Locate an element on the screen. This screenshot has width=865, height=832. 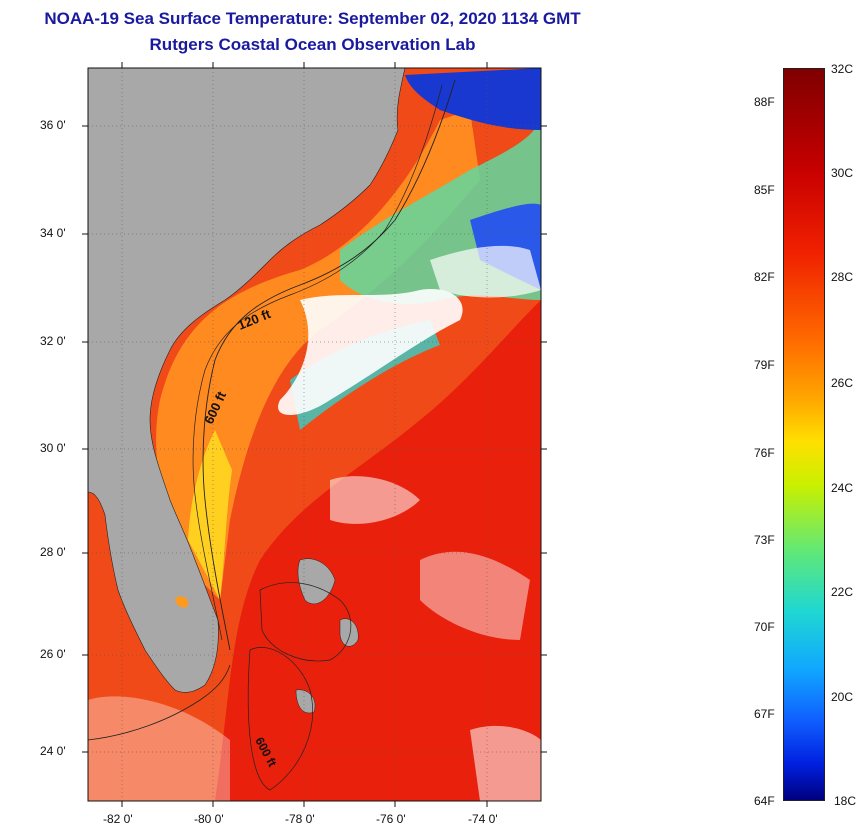
colorbar-f-label: 67F is located at coordinates (764, 714).